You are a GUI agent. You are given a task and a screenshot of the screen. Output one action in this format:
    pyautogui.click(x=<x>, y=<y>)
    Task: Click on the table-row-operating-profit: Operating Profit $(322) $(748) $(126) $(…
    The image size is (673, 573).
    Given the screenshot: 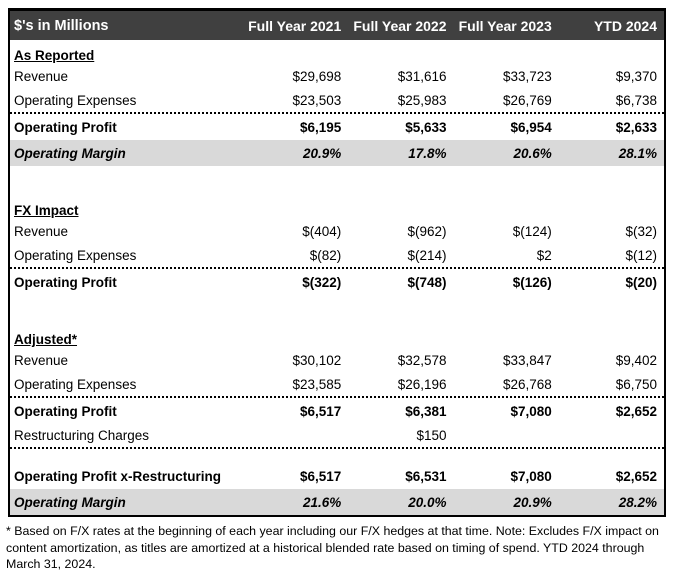 What is the action you would take?
    pyautogui.click(x=337, y=282)
    